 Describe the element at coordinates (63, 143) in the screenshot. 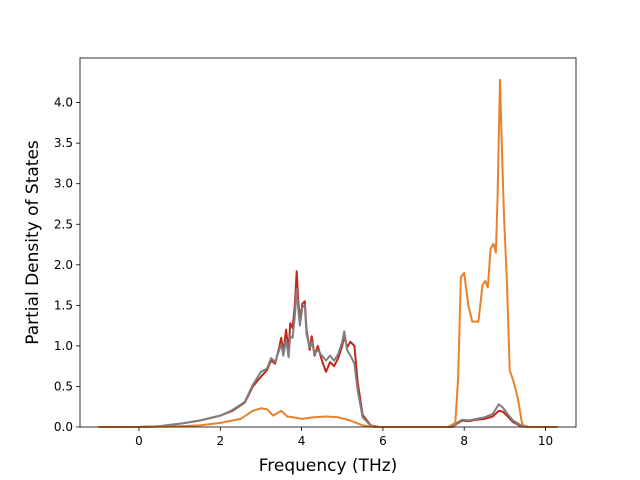

I see `y-tick-label: 3.5` at that location.